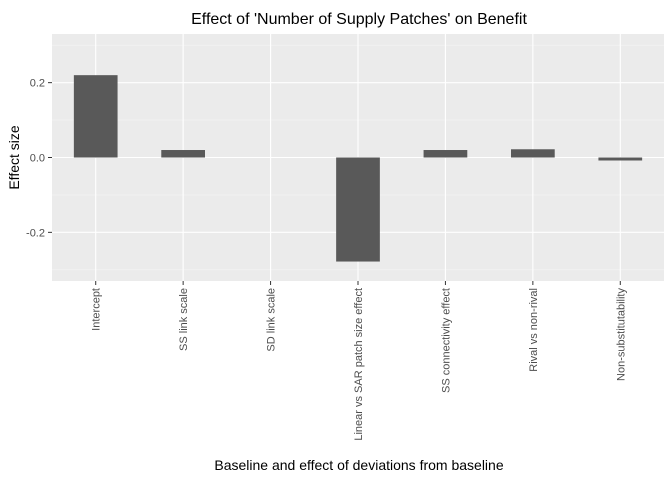 The width and height of the screenshot is (672, 480). I want to click on x-tick-label: Linear vs SAR patch size effect, so click(359, 364).